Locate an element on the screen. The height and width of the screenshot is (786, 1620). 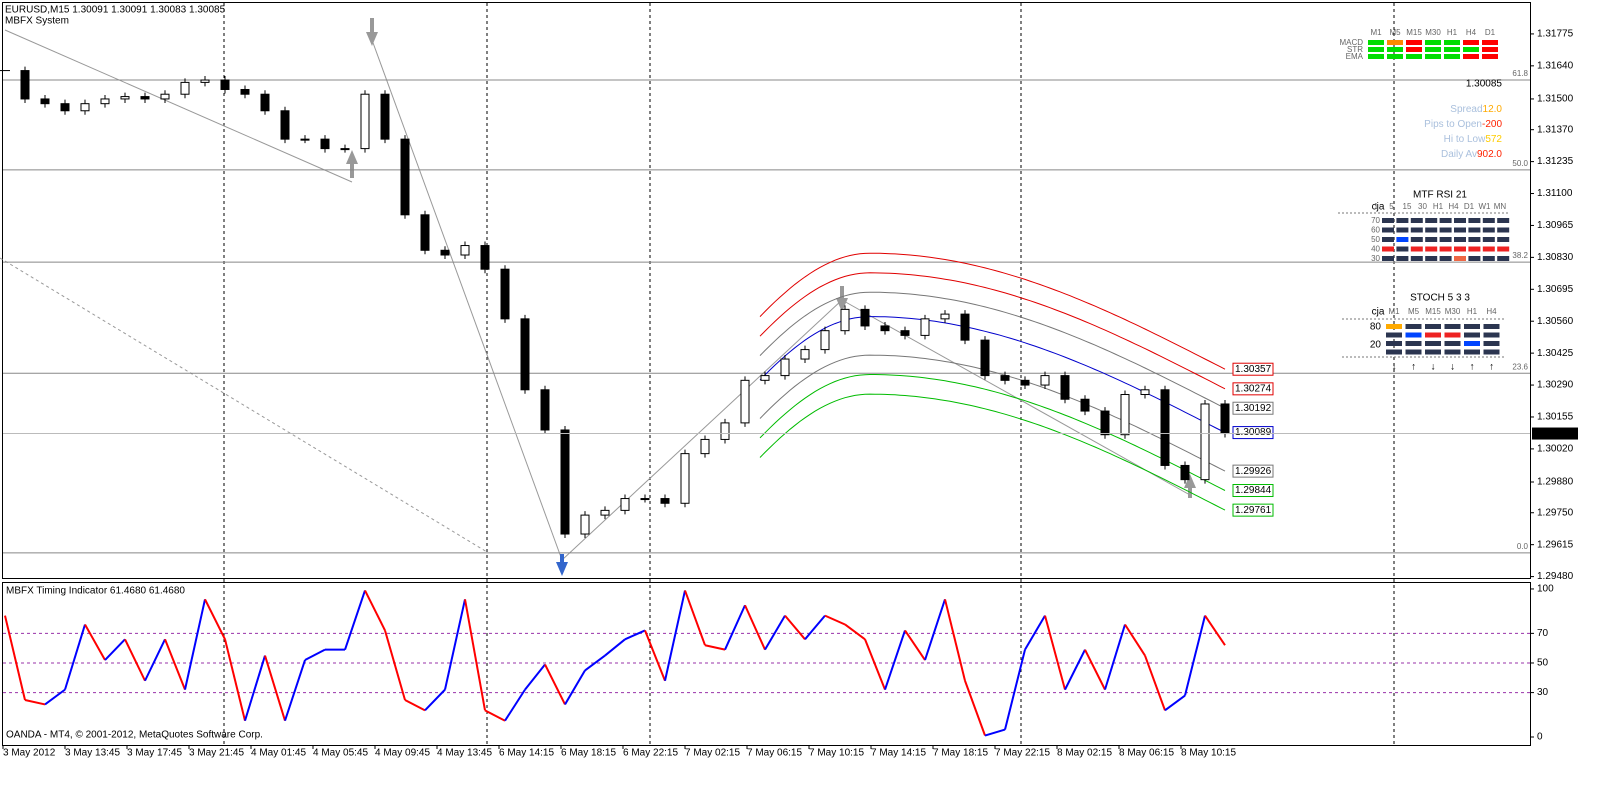
arrow-up is located at coordinates (352, 164).